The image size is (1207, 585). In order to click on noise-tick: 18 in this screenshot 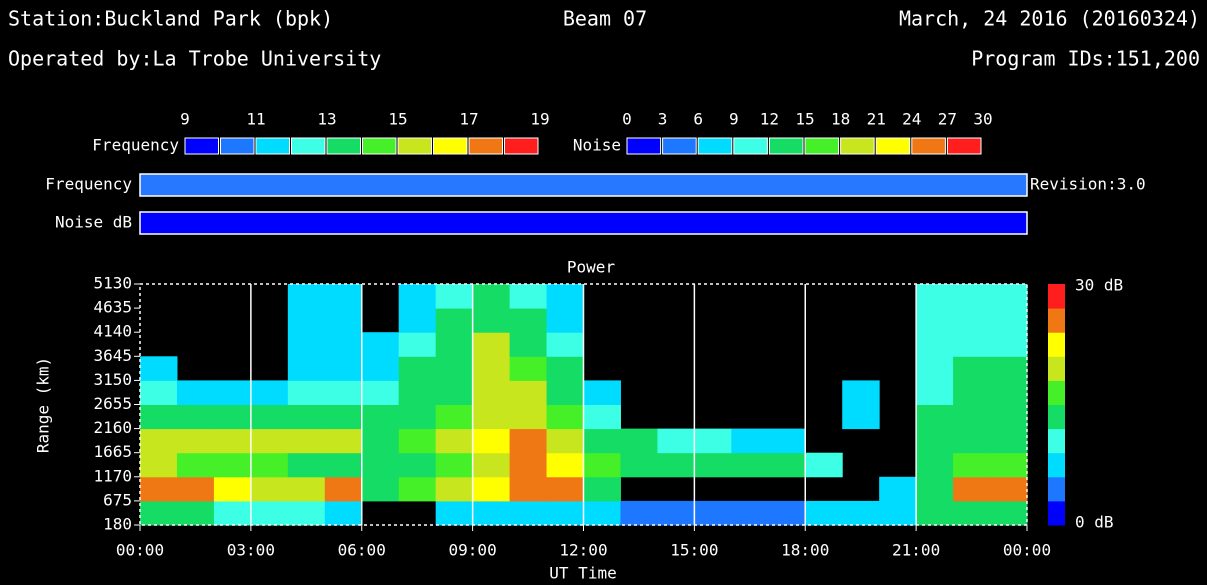, I will do `click(840, 119)`.